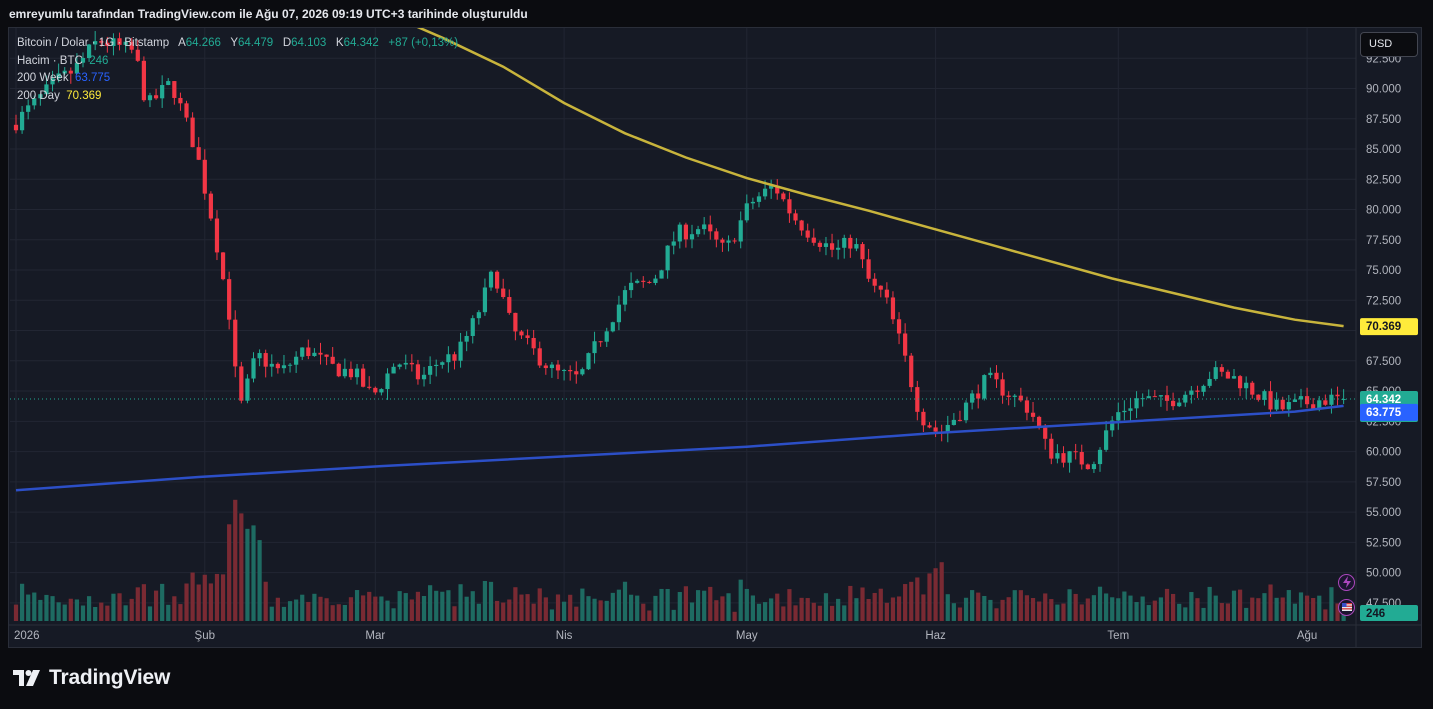 Image resolution: width=1433 pixels, height=709 pixels. I want to click on y-axis-tick-label: 92.500, so click(1383, 59).